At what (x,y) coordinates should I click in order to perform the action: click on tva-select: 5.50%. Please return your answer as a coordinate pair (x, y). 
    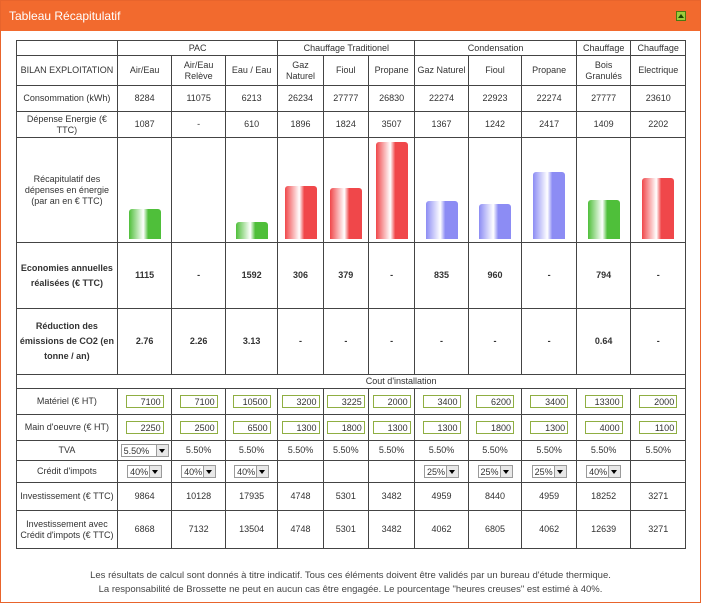
    Looking at the image, I should click on (144, 450).